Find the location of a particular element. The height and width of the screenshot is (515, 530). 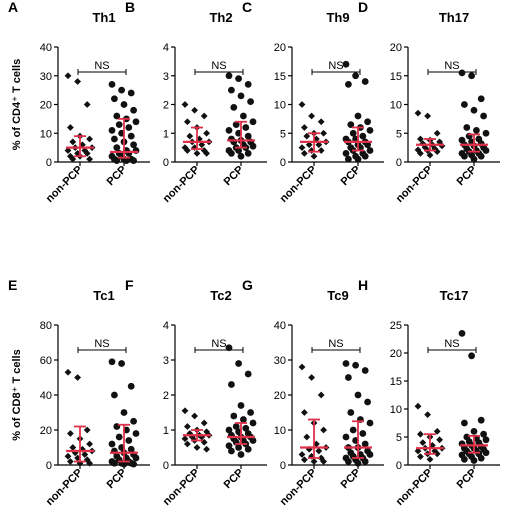

panel-letter: B is located at coordinates (130, 7).